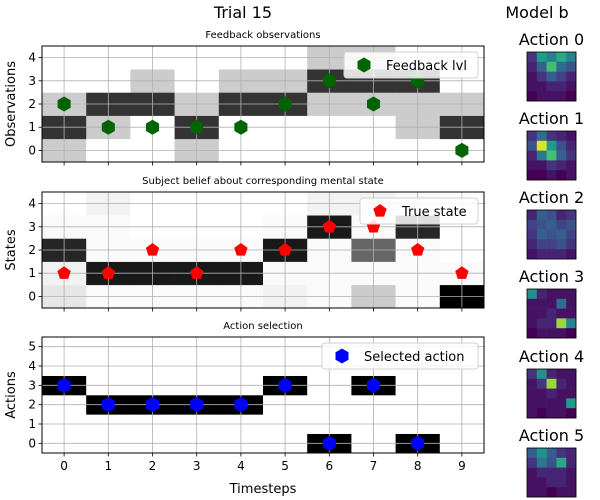 Image resolution: width=600 pixels, height=500 pixels. I want to click on panel-title: Feedback observations, so click(262, 35).